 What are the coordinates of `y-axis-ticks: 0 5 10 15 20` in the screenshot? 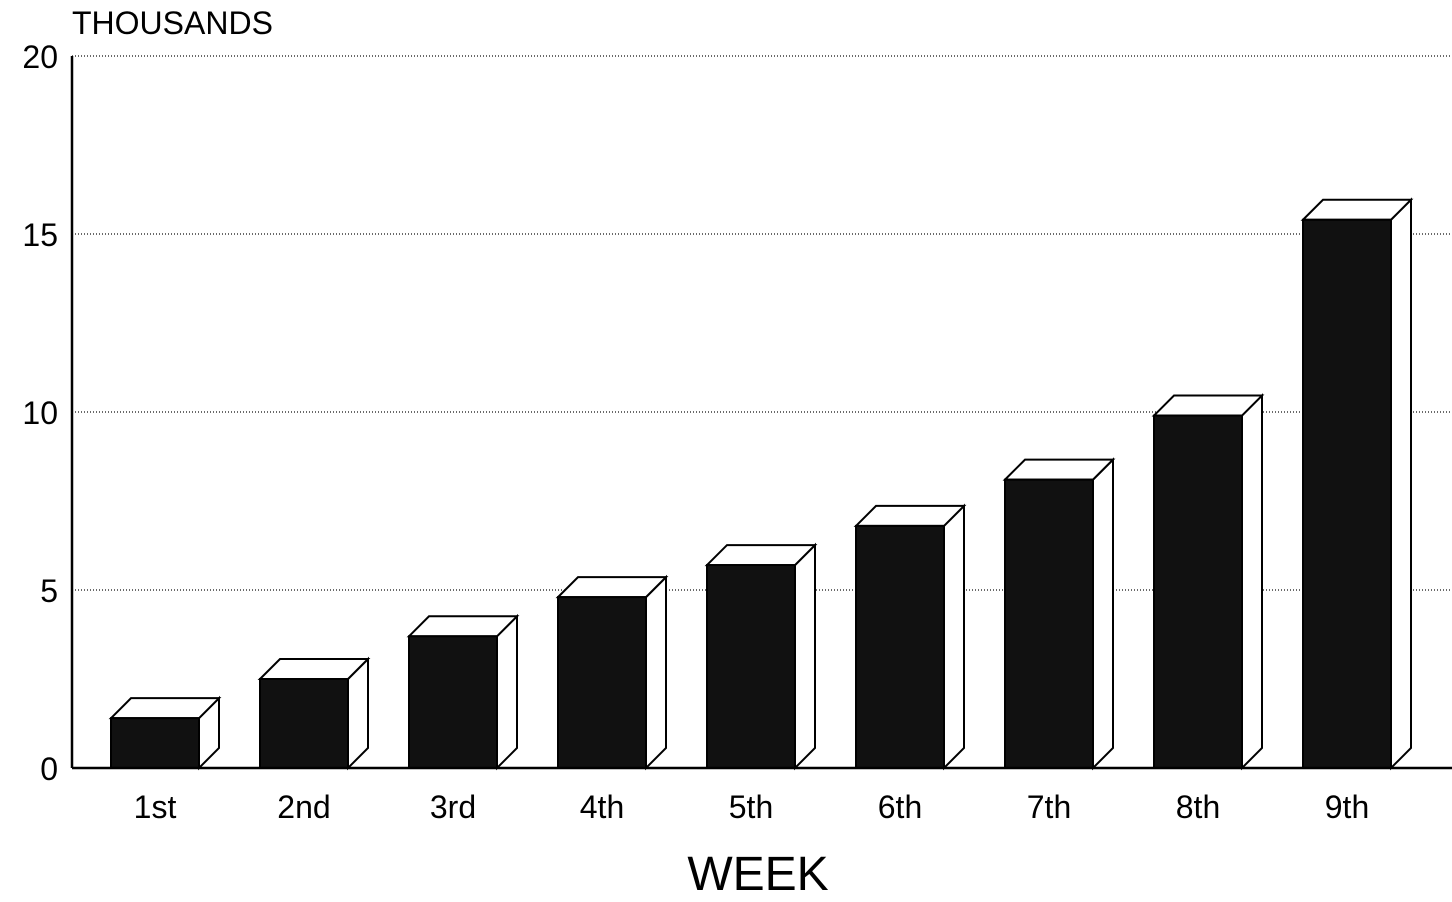 It's located at (40, 413).